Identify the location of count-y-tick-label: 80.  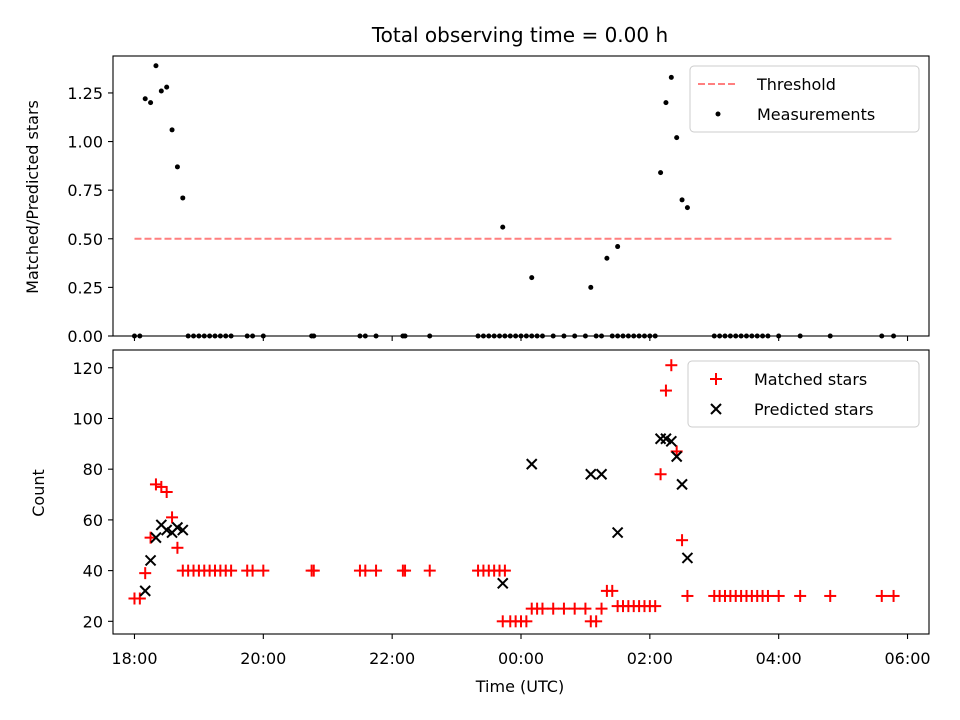
(93, 469).